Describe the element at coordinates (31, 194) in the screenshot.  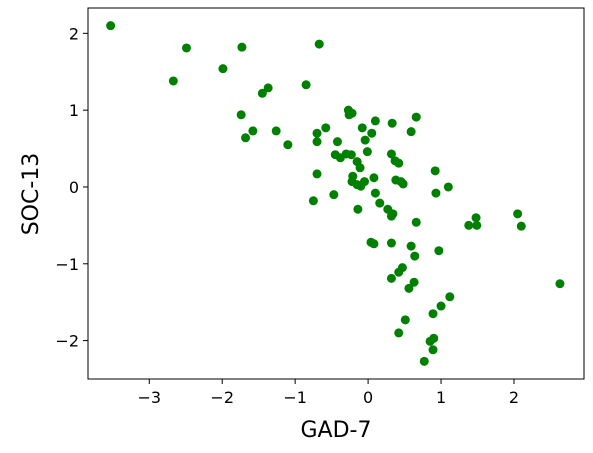
I see `y-axis-label: SOC-13` at that location.